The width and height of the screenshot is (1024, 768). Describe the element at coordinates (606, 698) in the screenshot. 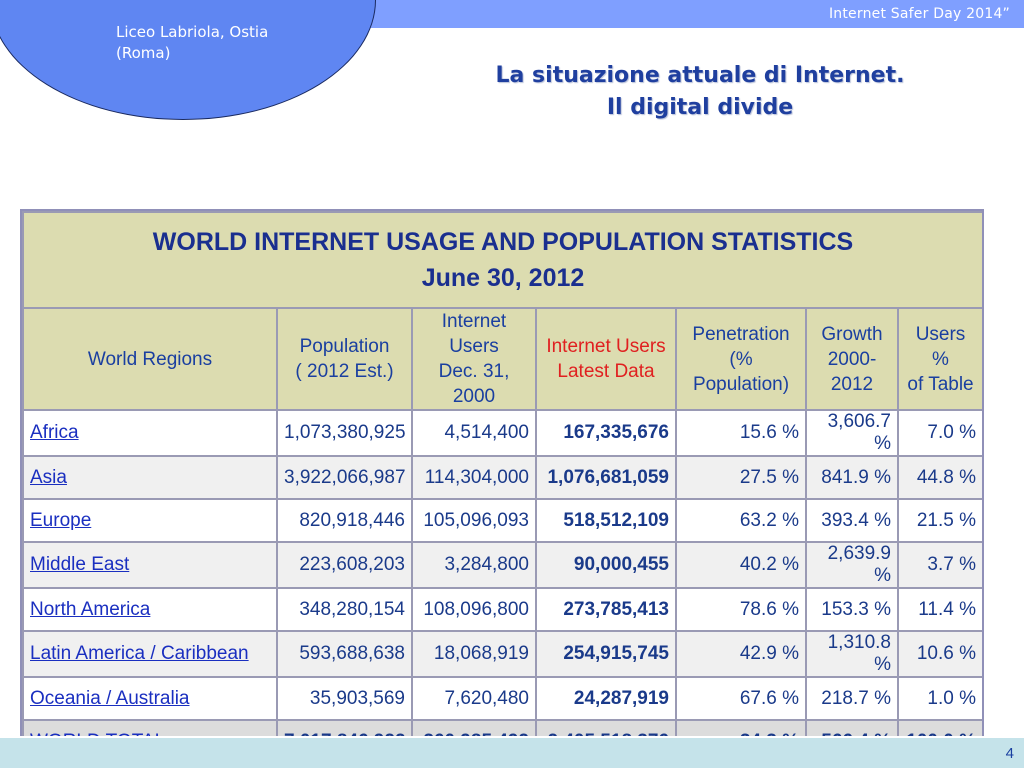

I see `users-latest-cell: 24,287,919` at that location.